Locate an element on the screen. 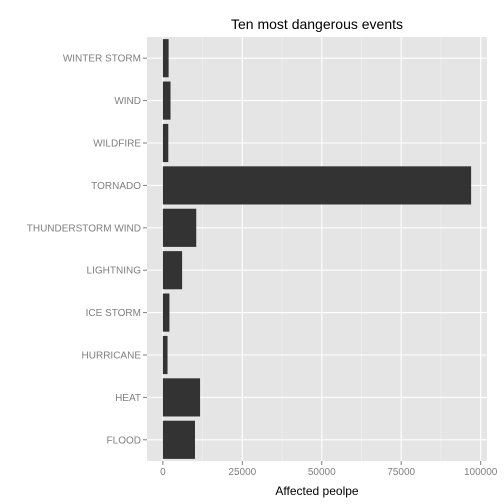 The height and width of the screenshot is (504, 504). x-tick-label: 50000 is located at coordinates (322, 472).